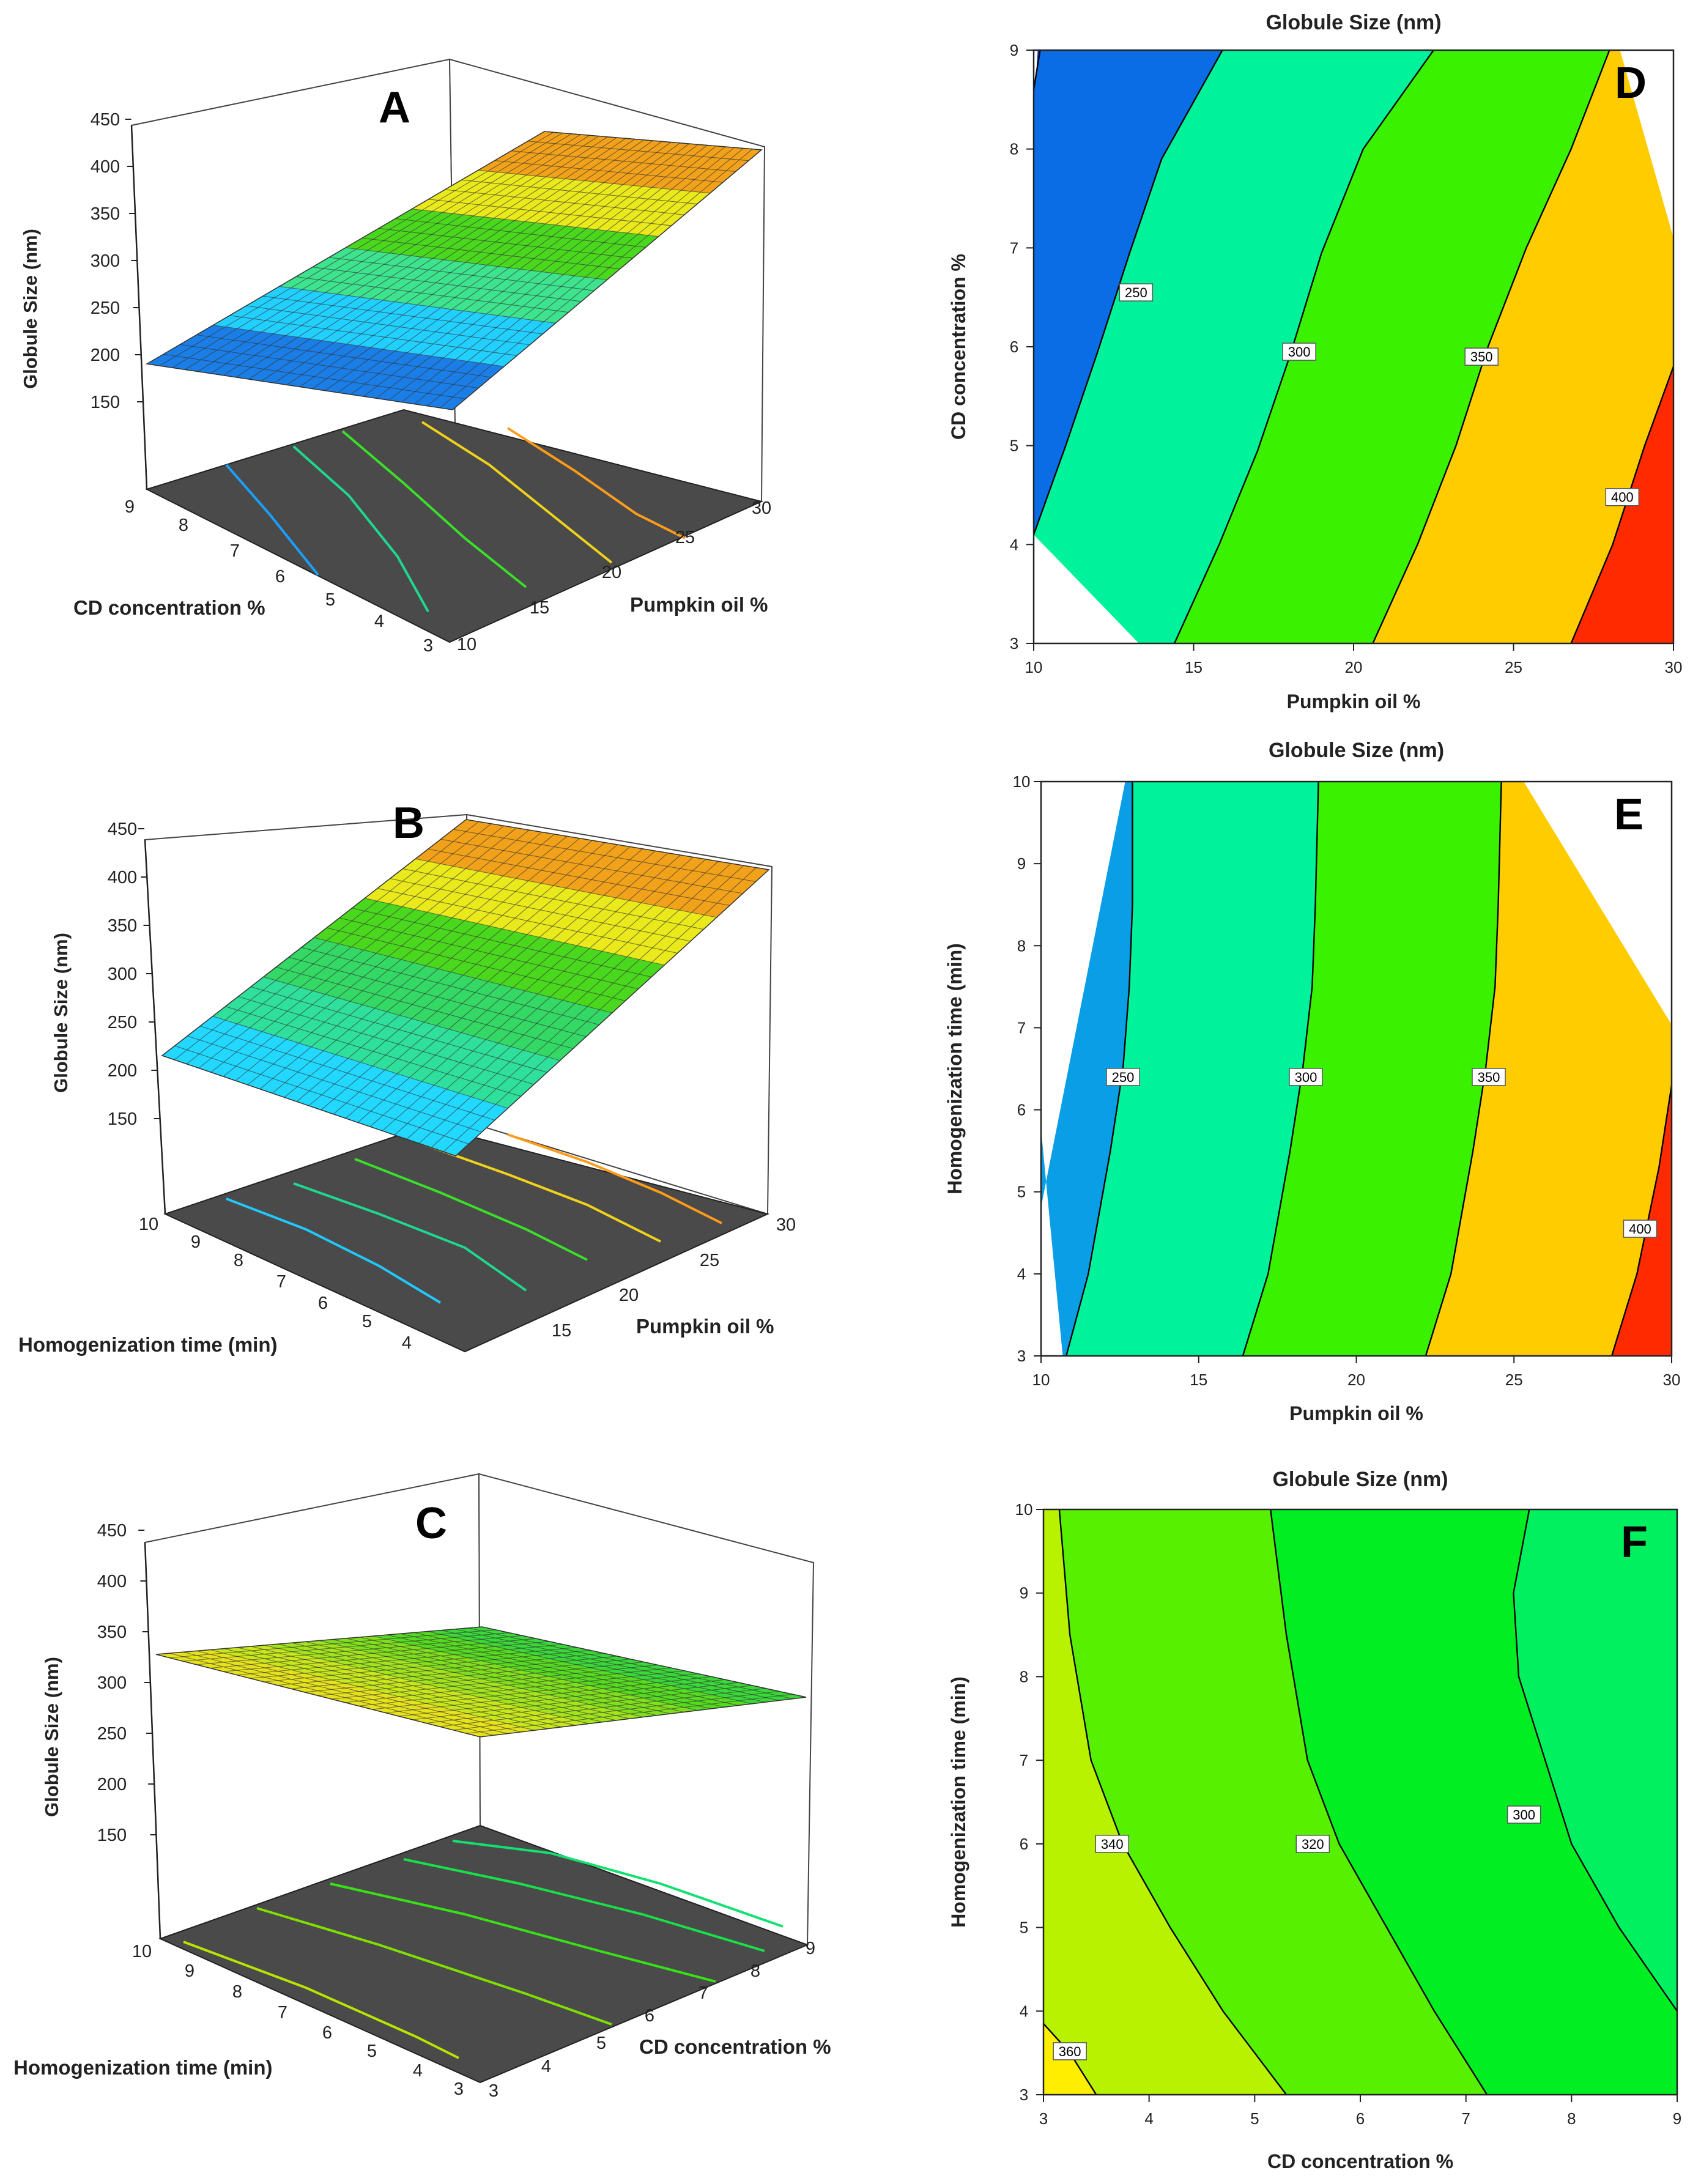 This screenshot has height=2184, width=1701. I want to click on floor-contours, so click(483, 1949).